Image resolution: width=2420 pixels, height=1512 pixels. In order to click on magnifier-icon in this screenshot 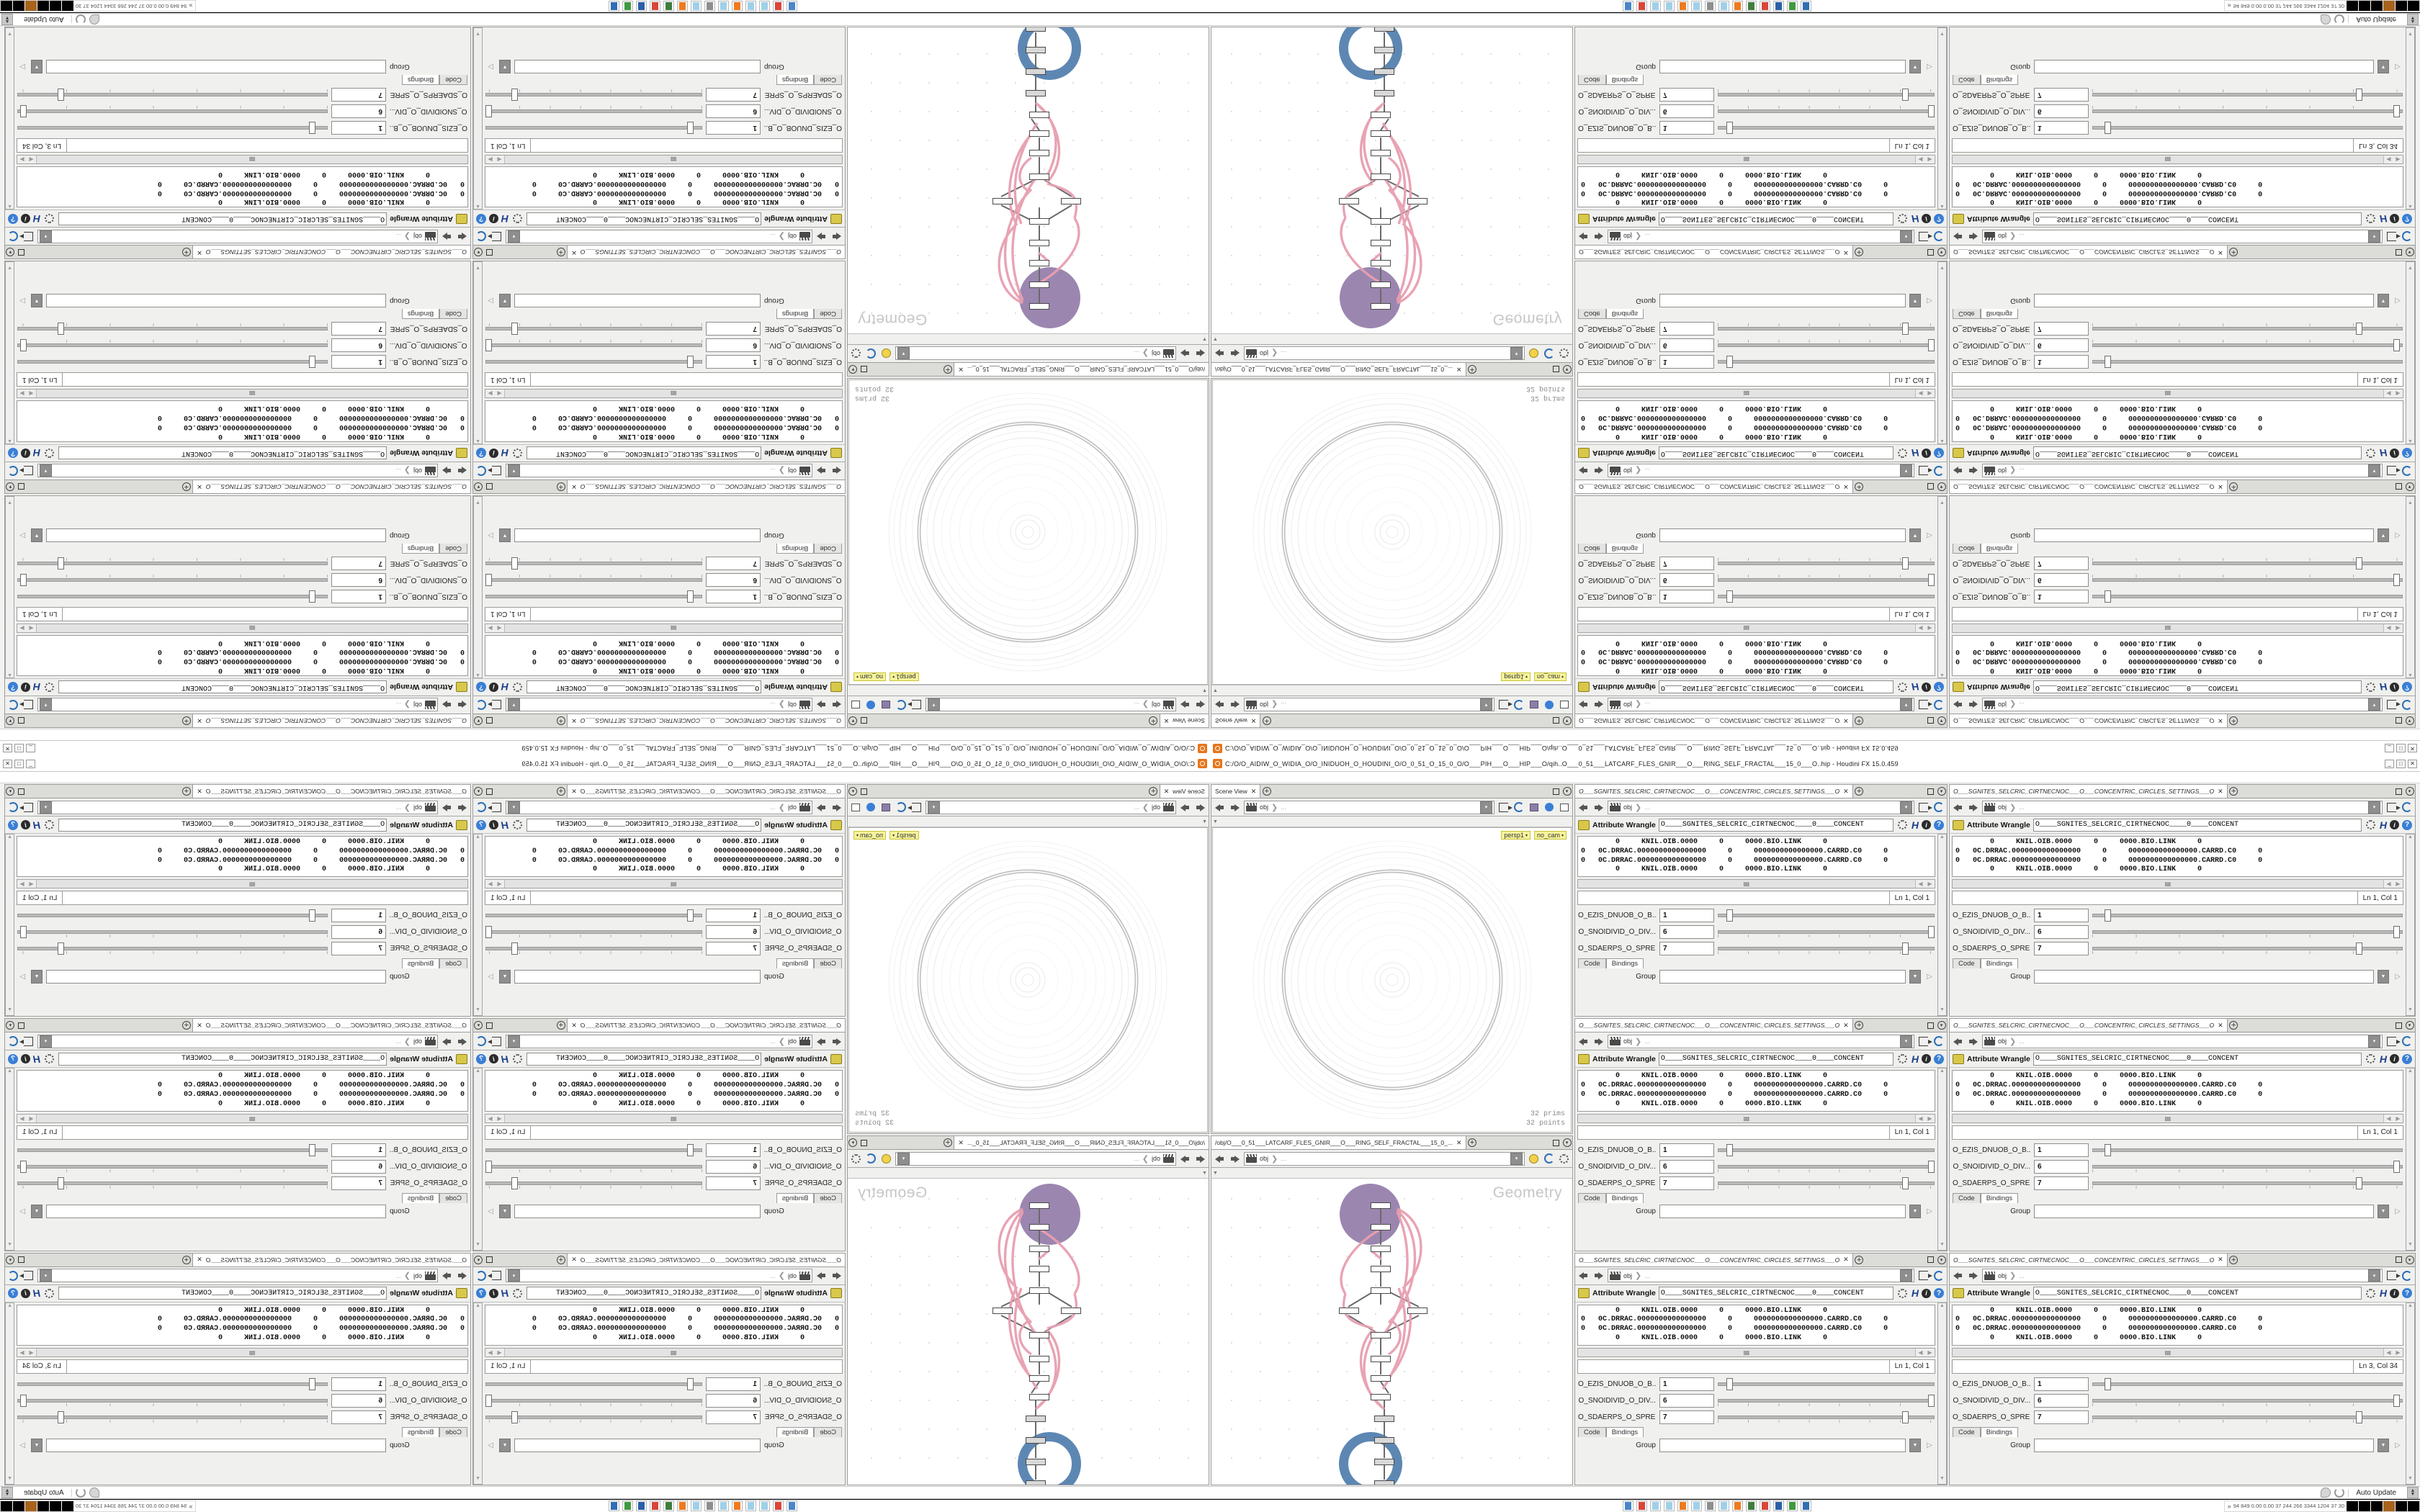, I will do `click(94, 19)`.